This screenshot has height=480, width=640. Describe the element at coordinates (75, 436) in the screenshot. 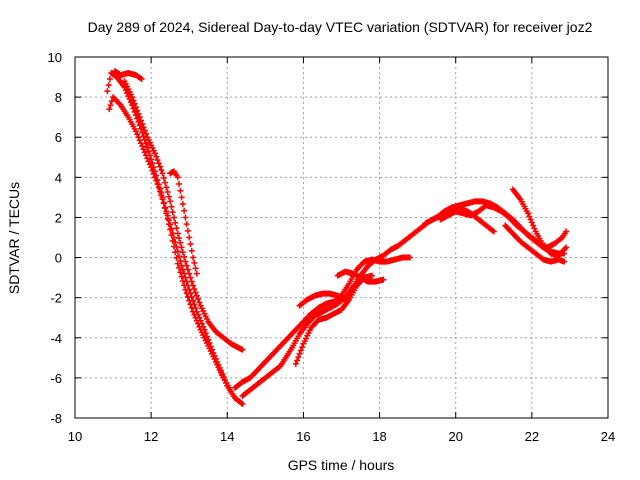

I see `x-tick-label: 10` at that location.